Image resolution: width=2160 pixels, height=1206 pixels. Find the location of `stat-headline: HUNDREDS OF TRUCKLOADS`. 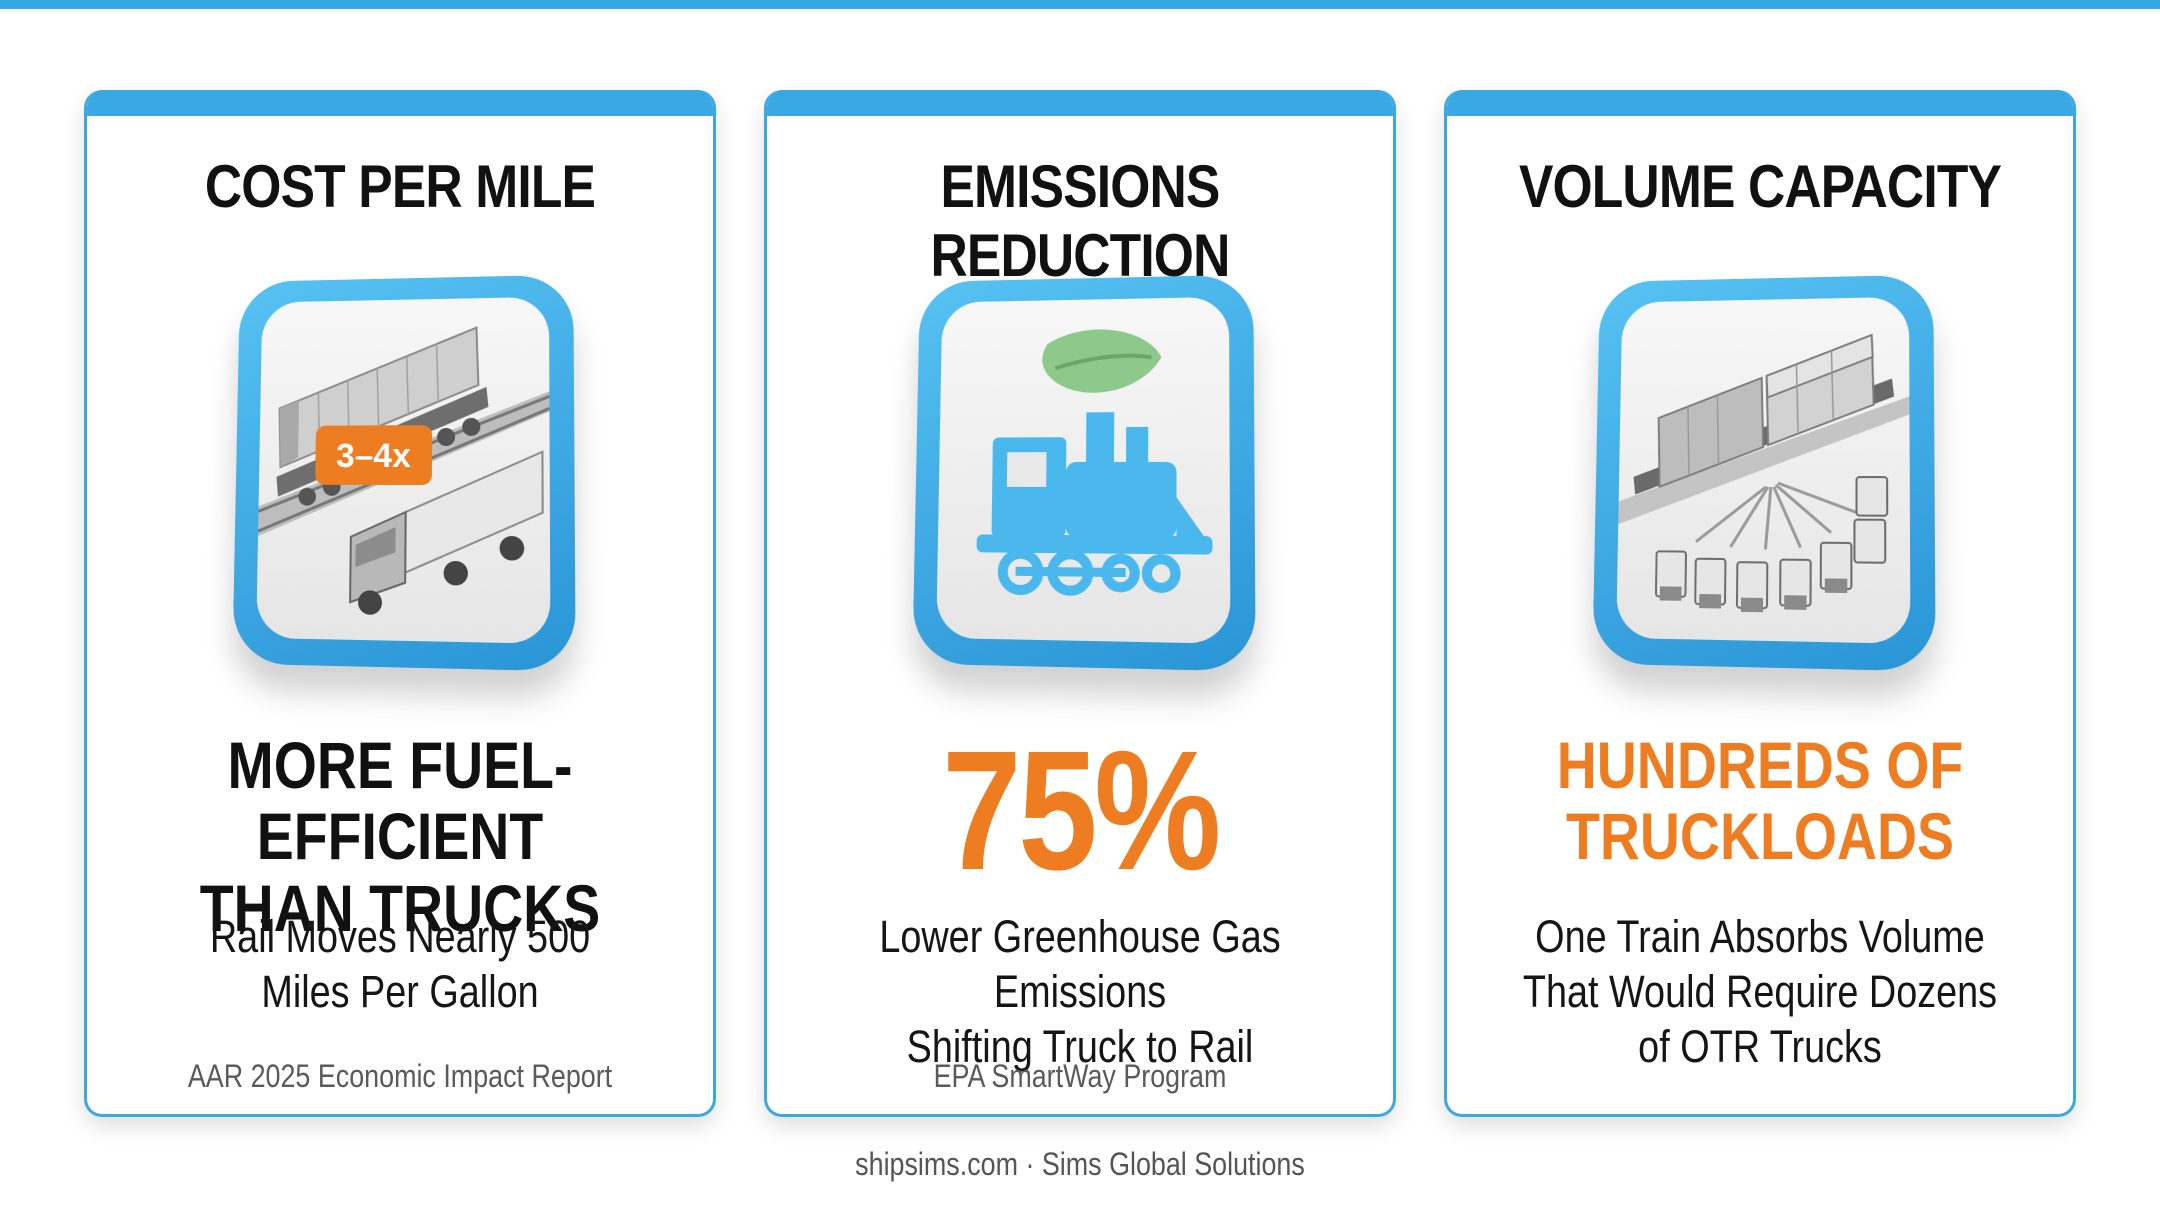

stat-headline: HUNDREDS OF TRUCKLOADS is located at coordinates (1760, 801).